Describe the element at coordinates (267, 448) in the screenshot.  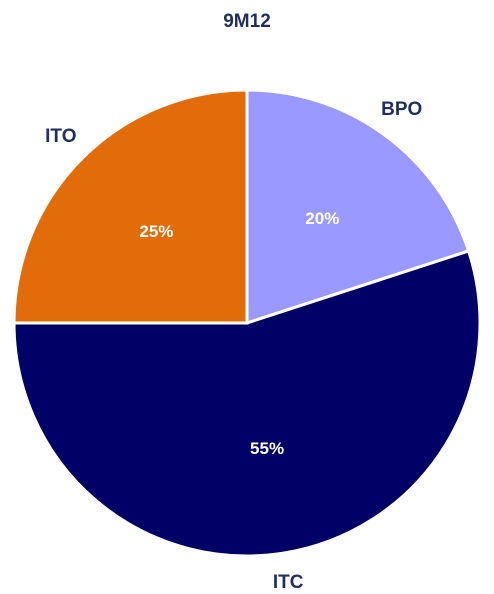
I see `value-label: 55%` at that location.